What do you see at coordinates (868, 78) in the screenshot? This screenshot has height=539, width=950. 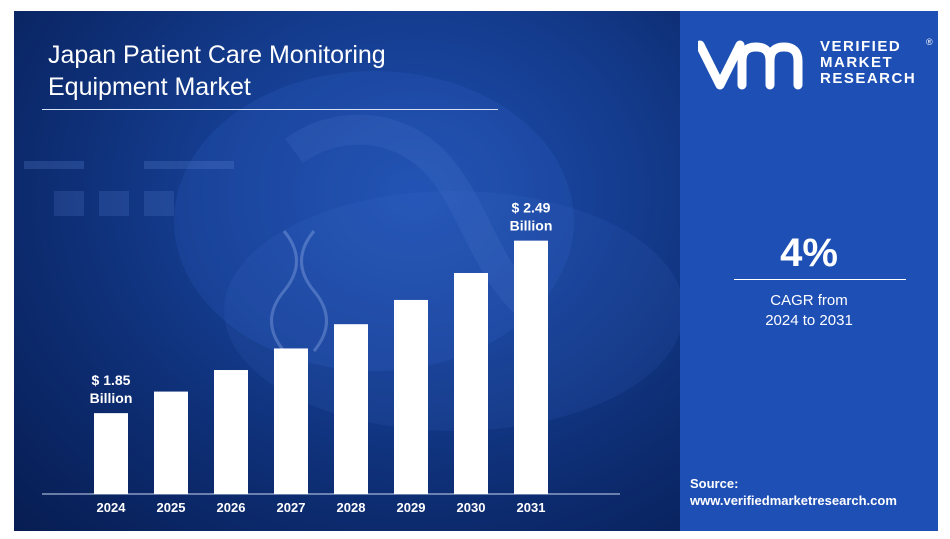 I see `brand-line-3: RESEARCH` at bounding box center [868, 78].